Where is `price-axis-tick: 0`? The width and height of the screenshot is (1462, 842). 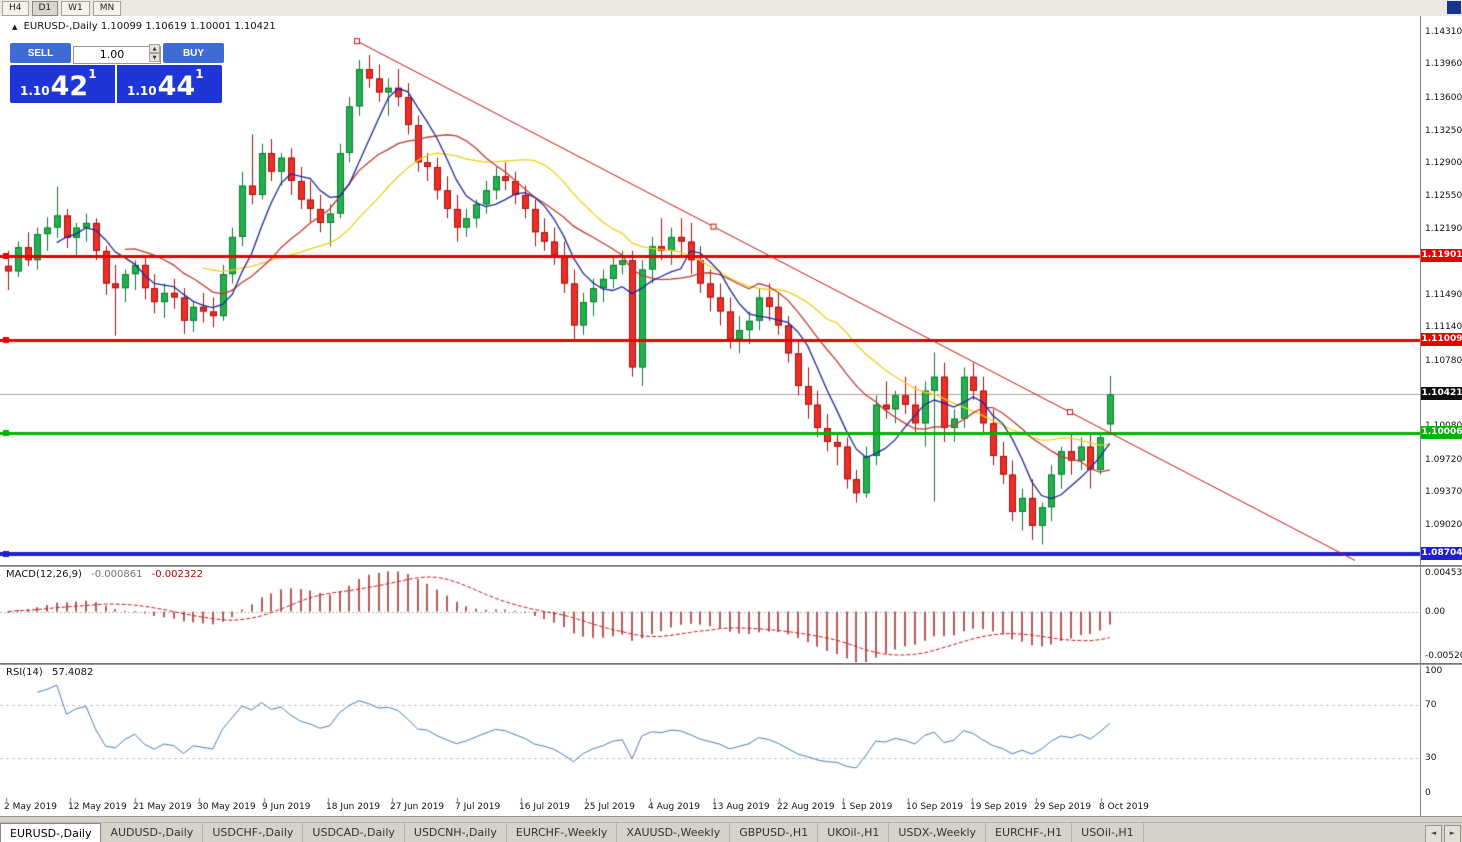 price-axis-tick: 0 is located at coordinates (1428, 793).